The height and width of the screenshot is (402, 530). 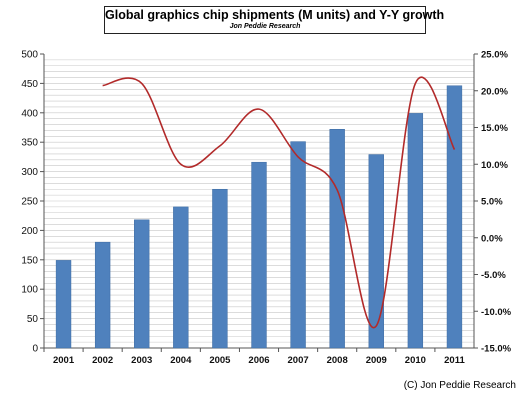 What do you see at coordinates (492, 202) in the screenshot?
I see `y2-tick-label: 5.0%` at bounding box center [492, 202].